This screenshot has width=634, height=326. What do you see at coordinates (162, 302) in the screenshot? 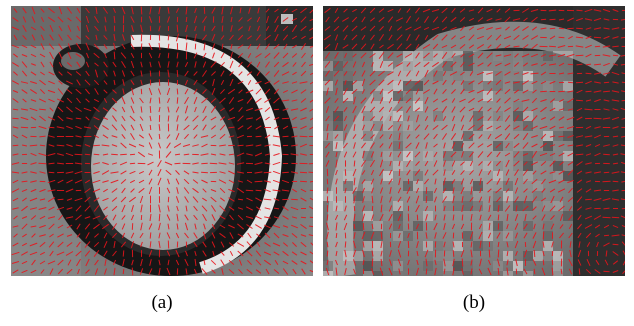
I see `panel-a-caption: (a)` at bounding box center [162, 302].